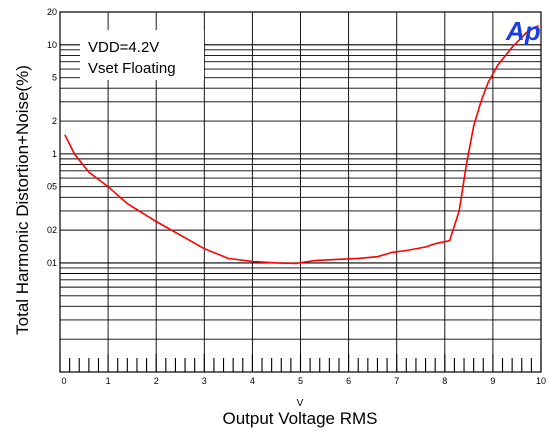  Describe the element at coordinates (541, 381) in the screenshot. I see `x-tick-label: 10` at that location.